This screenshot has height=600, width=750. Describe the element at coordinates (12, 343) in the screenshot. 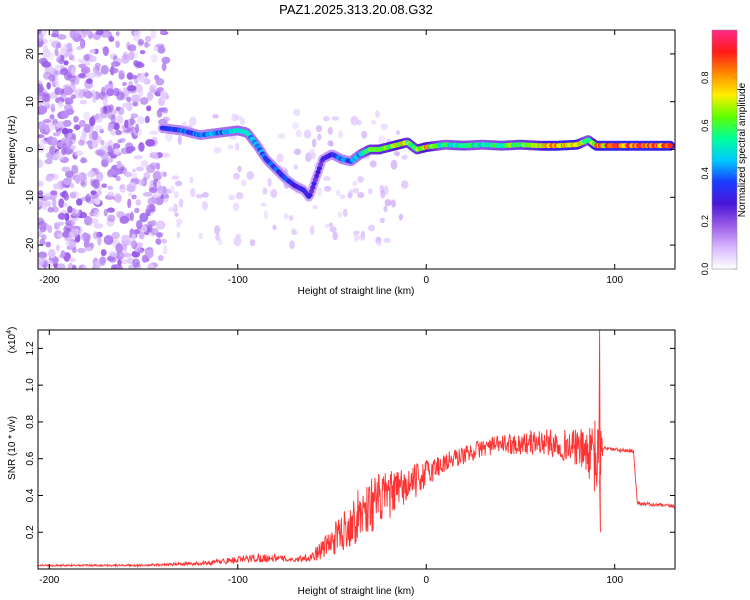

I see `snr-multiplier-base: (x10` at that location.